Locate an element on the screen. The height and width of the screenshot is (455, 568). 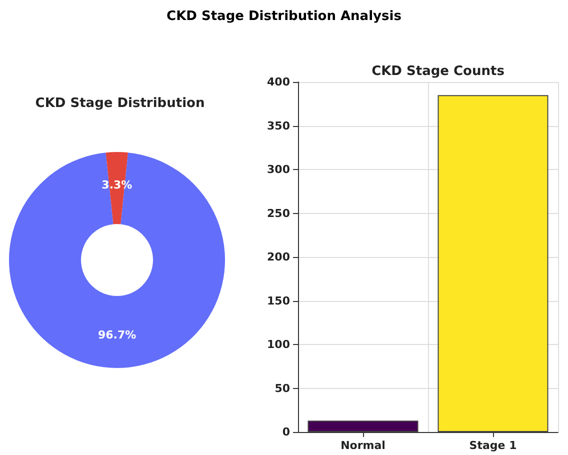
y-tick-label: 350 is located at coordinates (278, 125).